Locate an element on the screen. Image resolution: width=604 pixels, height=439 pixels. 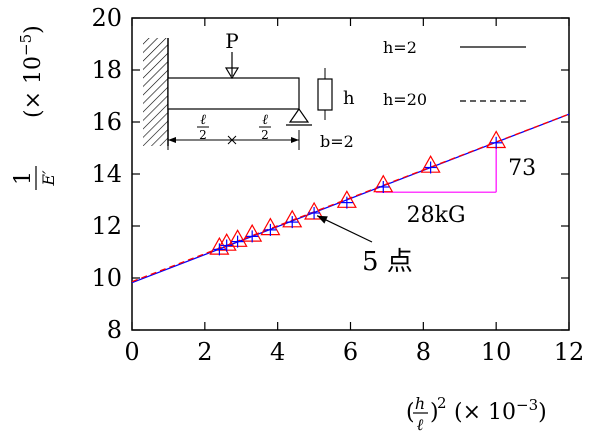
legend: h=2 h=20 is located at coordinates (455, 73).